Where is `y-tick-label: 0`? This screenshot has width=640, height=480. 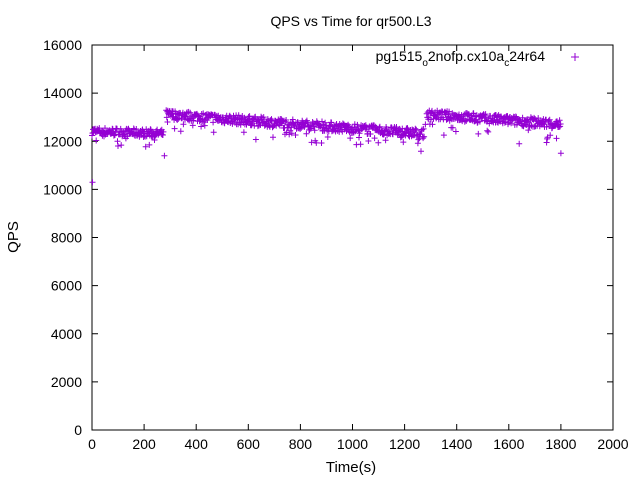 y-tick-label: 0 is located at coordinates (78, 430).